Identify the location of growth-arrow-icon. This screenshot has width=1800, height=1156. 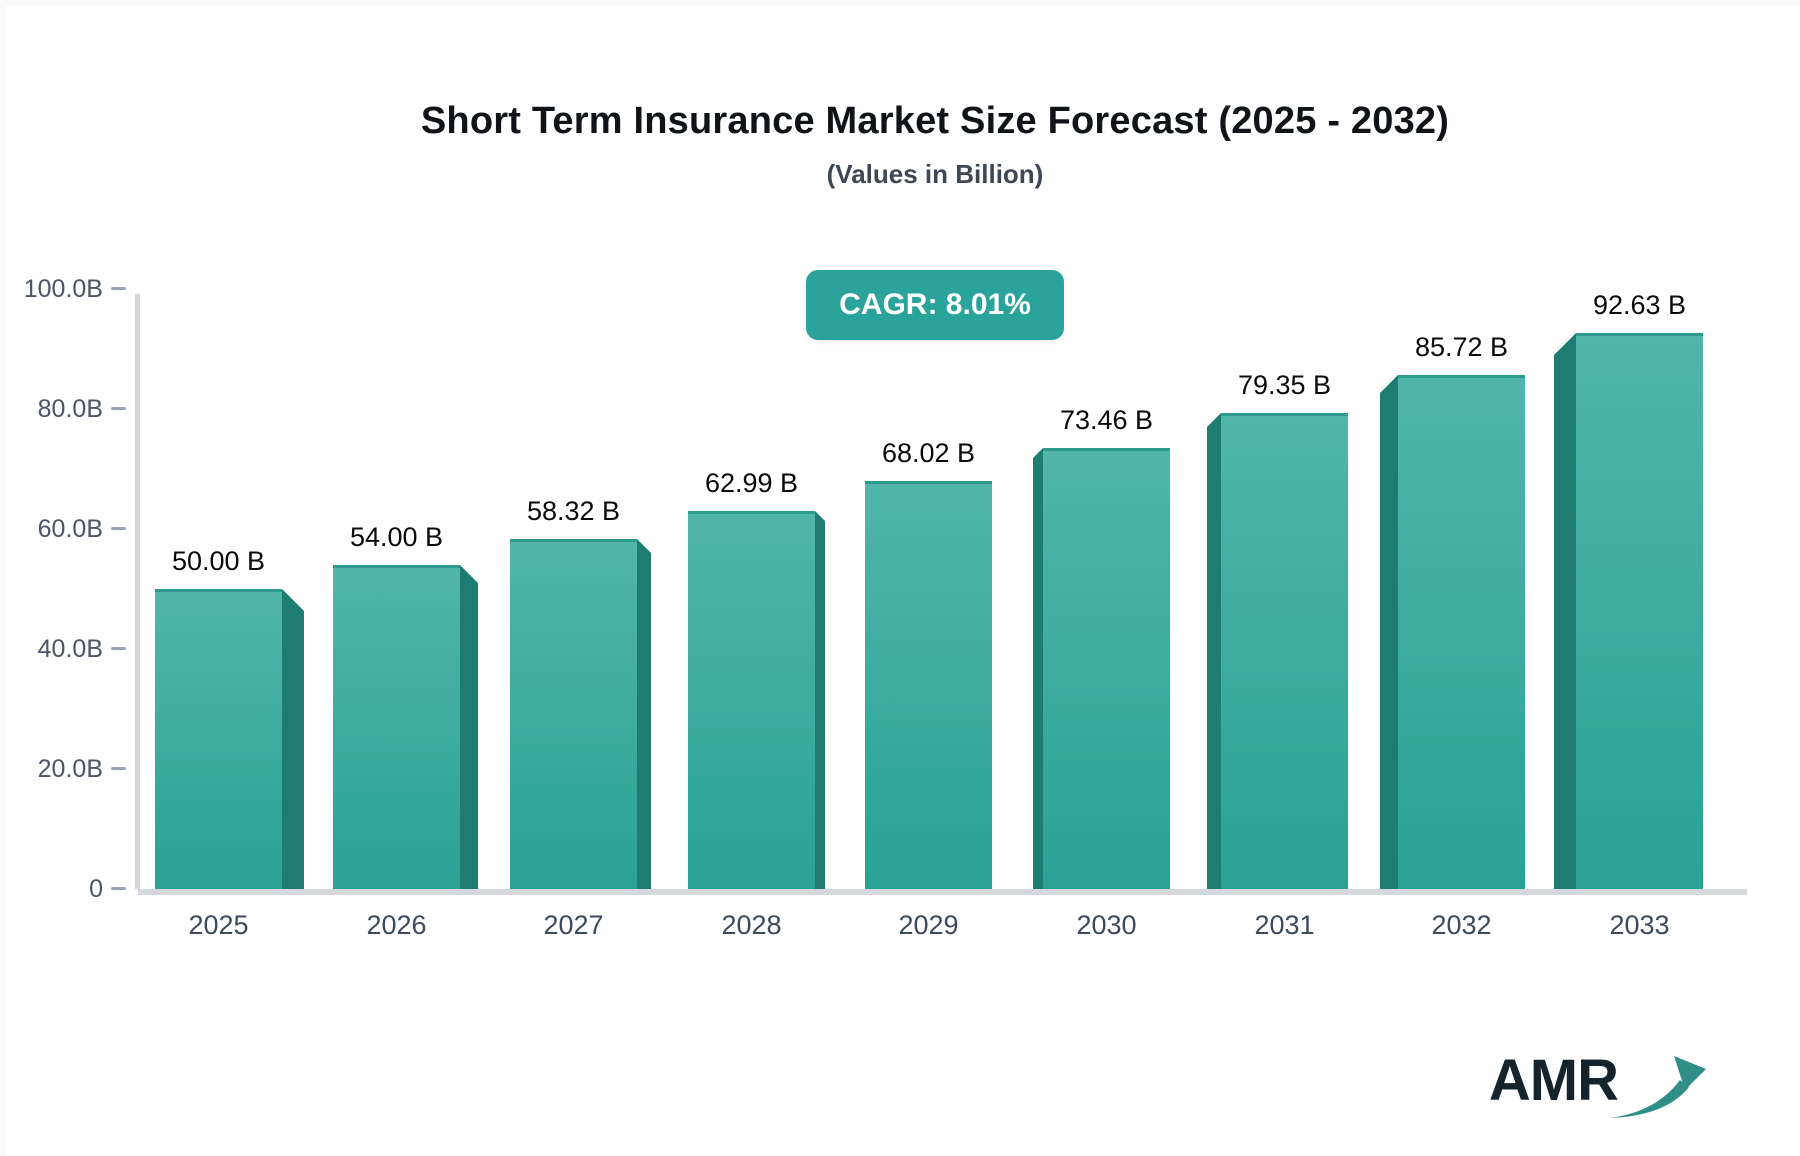
(1658, 1087).